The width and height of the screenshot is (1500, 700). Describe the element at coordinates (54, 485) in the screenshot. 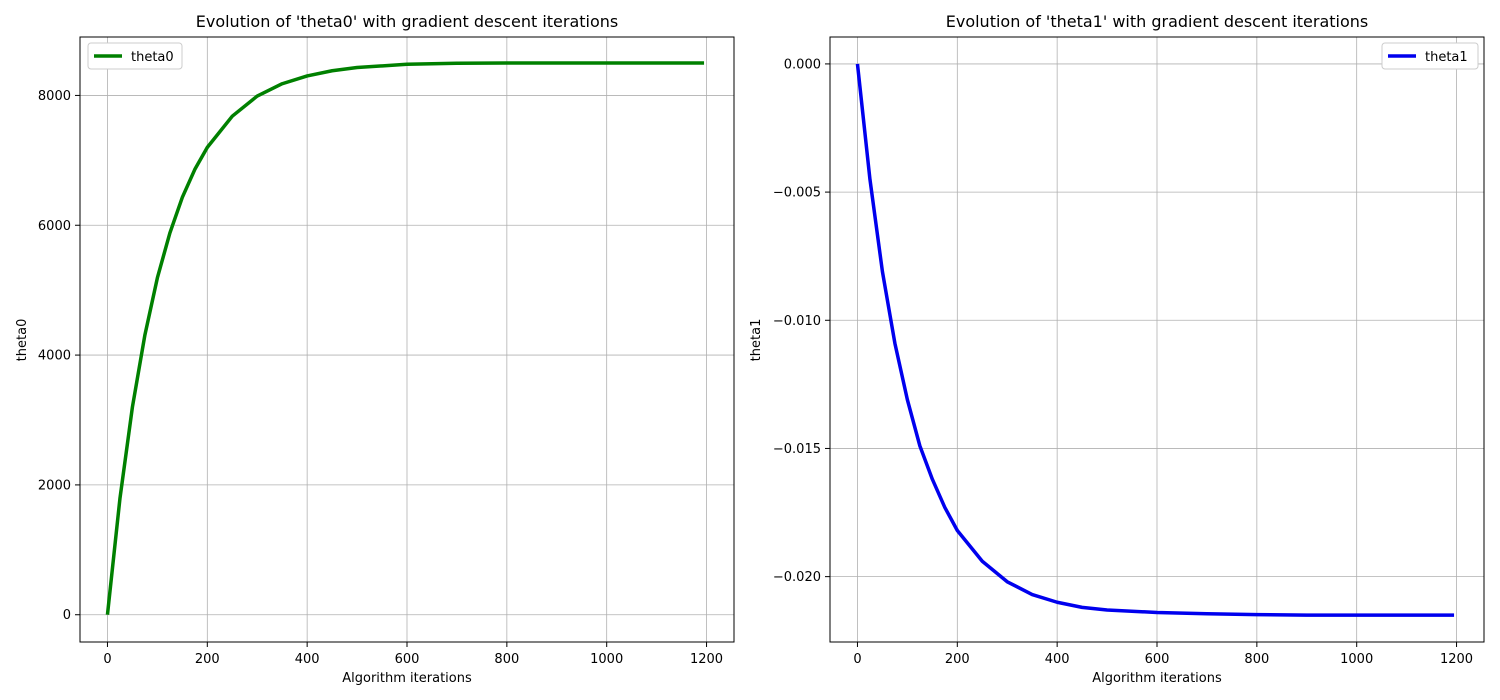

I see `y-tick-label: 2000` at that location.